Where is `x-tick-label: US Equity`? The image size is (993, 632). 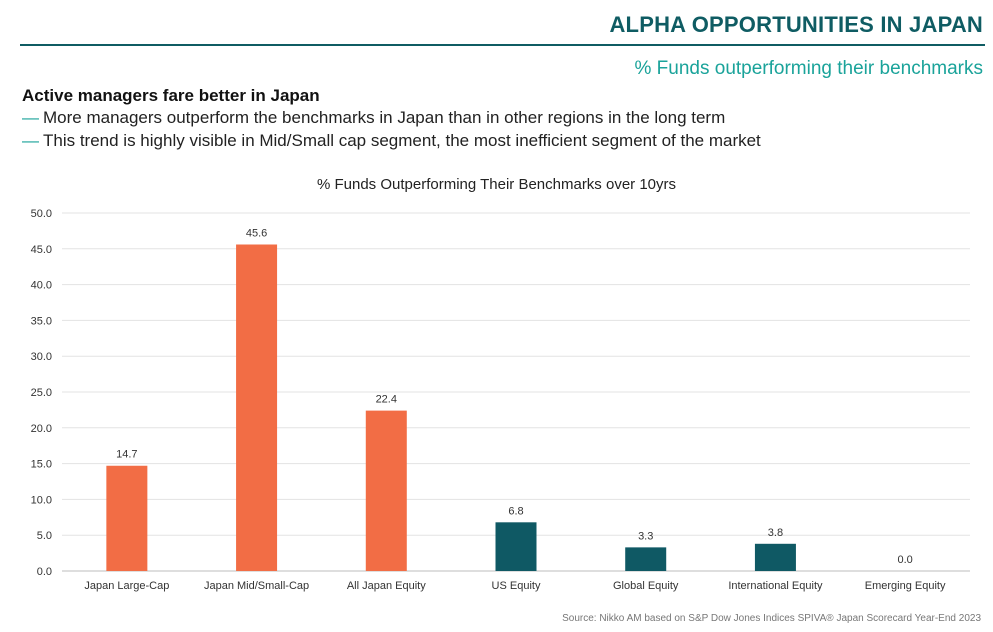
x-tick-label: US Equity is located at coordinates (516, 586).